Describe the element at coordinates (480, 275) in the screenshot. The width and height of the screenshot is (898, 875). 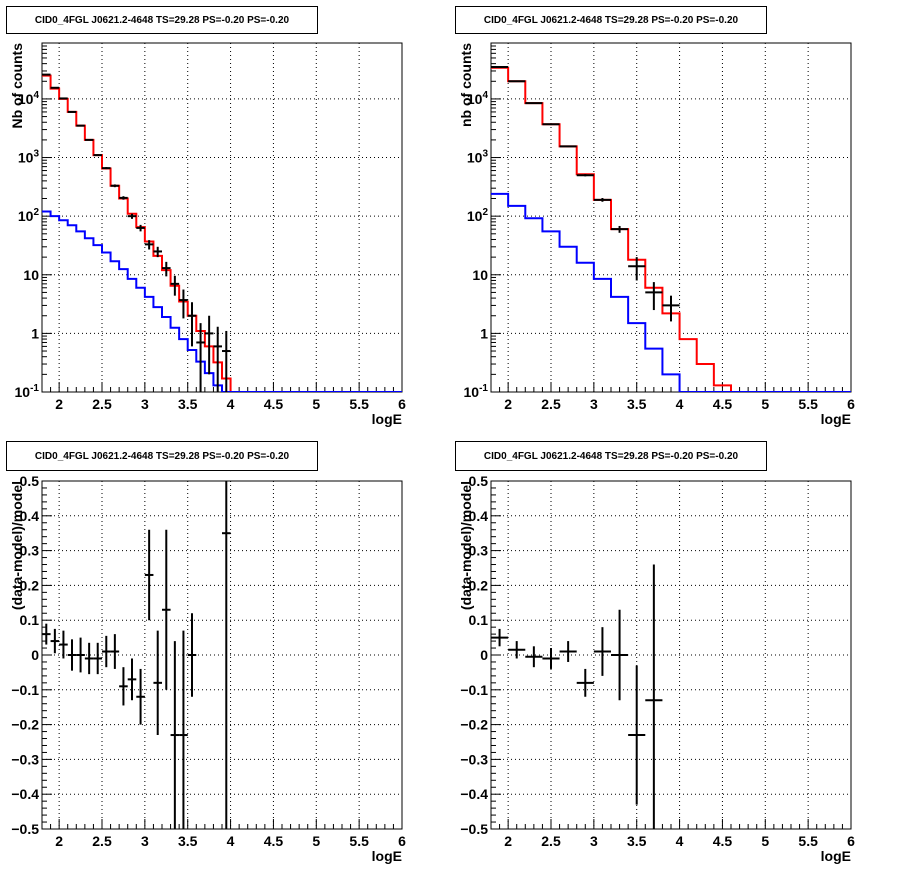
I see `y-tick-label: 10` at that location.